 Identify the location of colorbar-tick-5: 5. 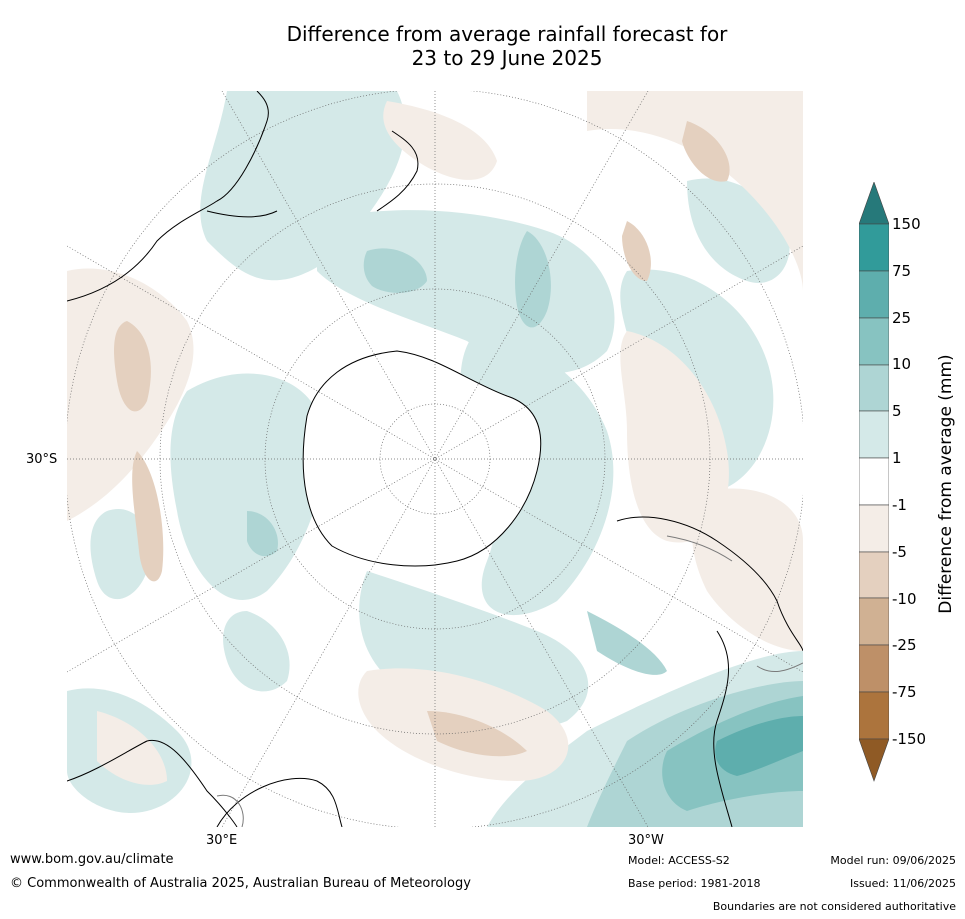
(897, 411).